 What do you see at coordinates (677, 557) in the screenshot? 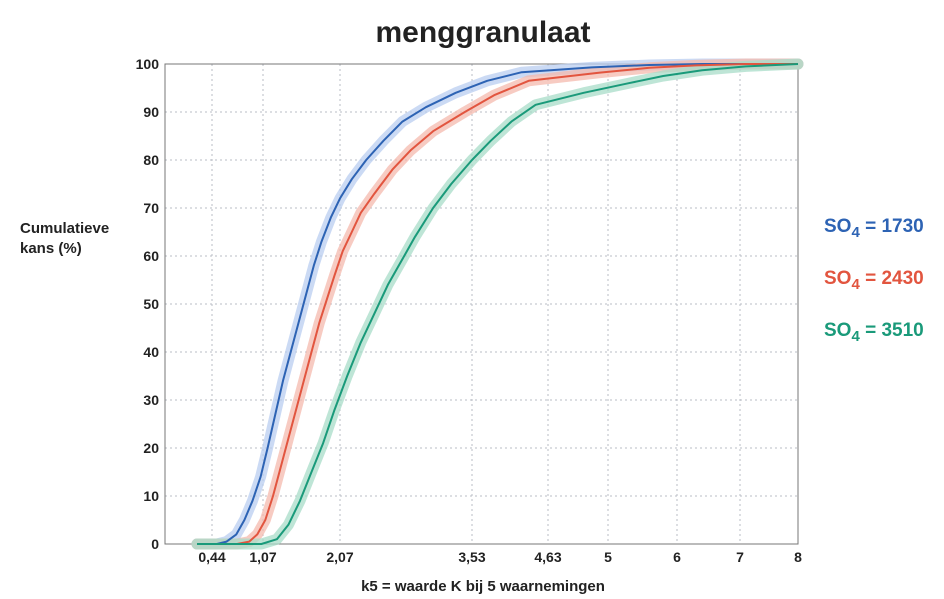
I see `x-tick-label: 6` at bounding box center [677, 557].